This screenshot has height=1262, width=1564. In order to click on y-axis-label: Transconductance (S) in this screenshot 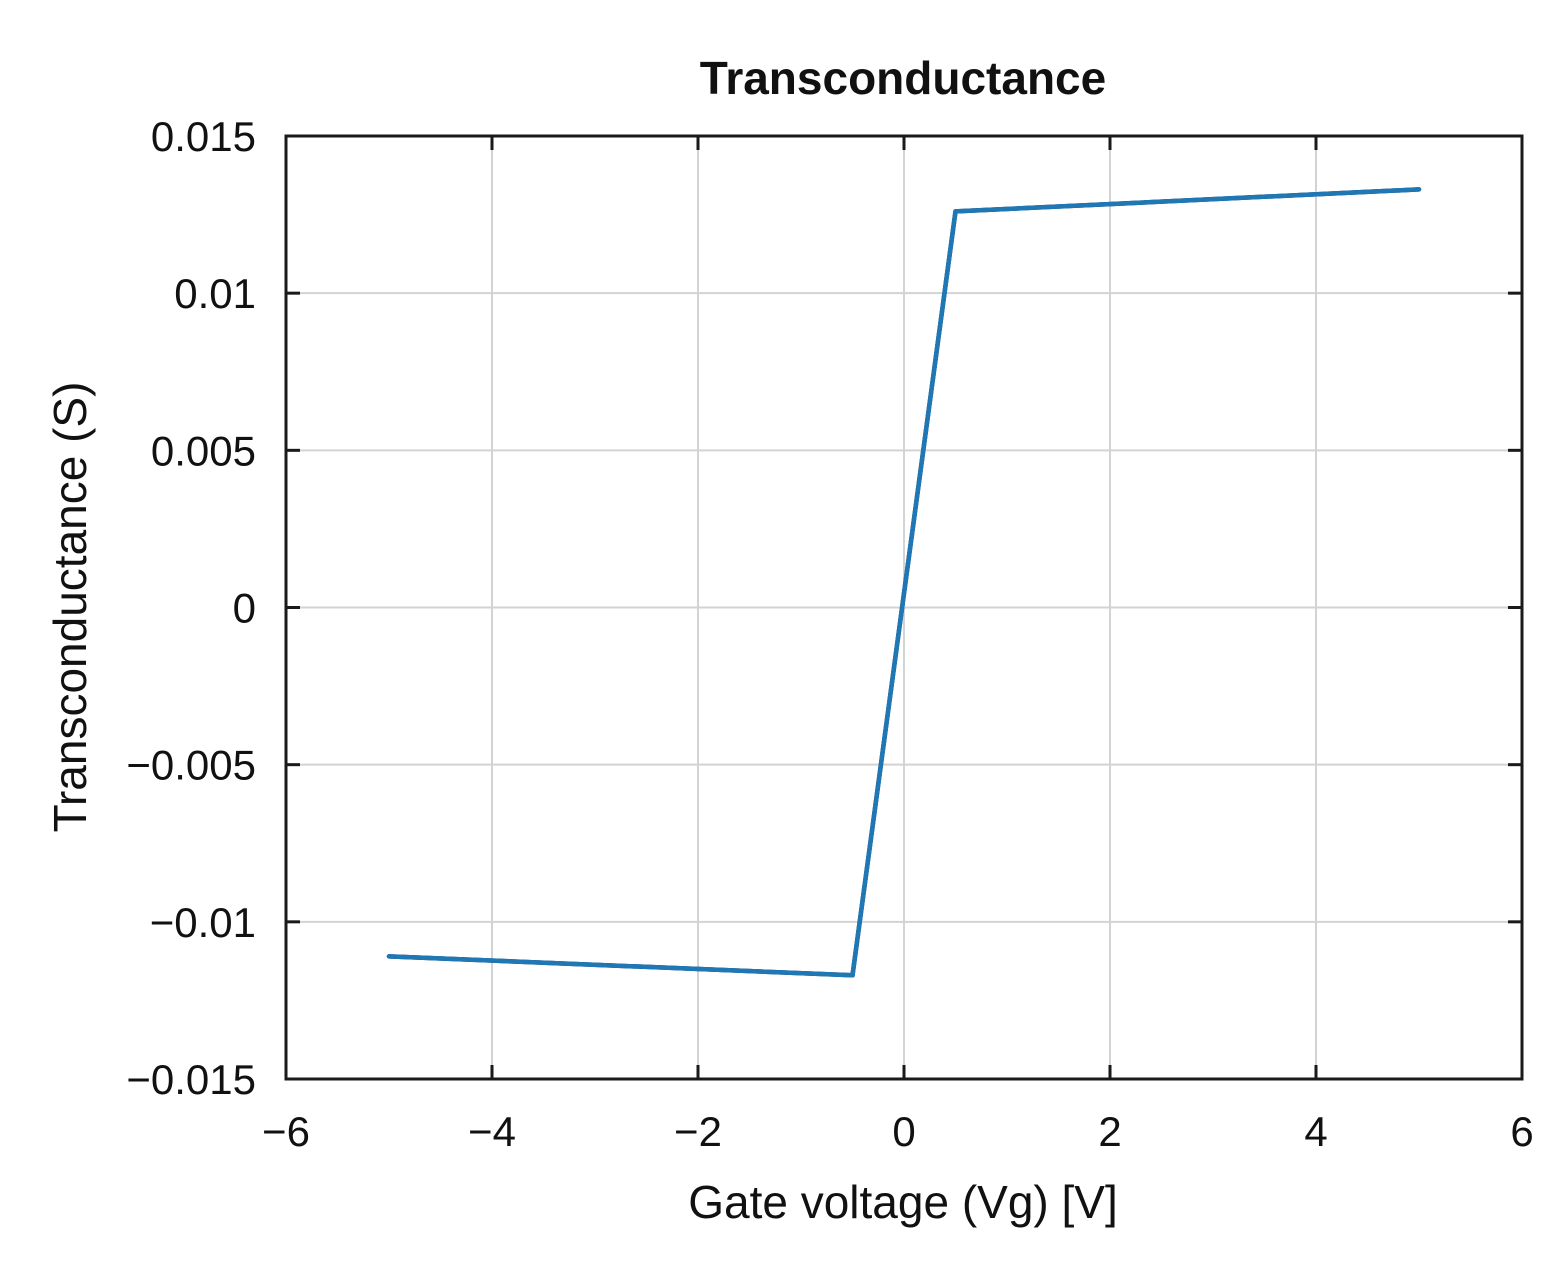, I will do `click(70, 607)`.